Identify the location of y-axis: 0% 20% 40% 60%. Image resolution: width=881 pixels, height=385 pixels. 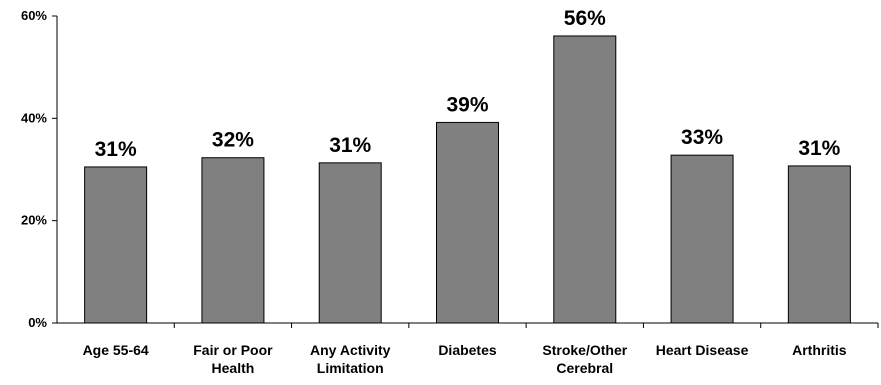
(39, 169).